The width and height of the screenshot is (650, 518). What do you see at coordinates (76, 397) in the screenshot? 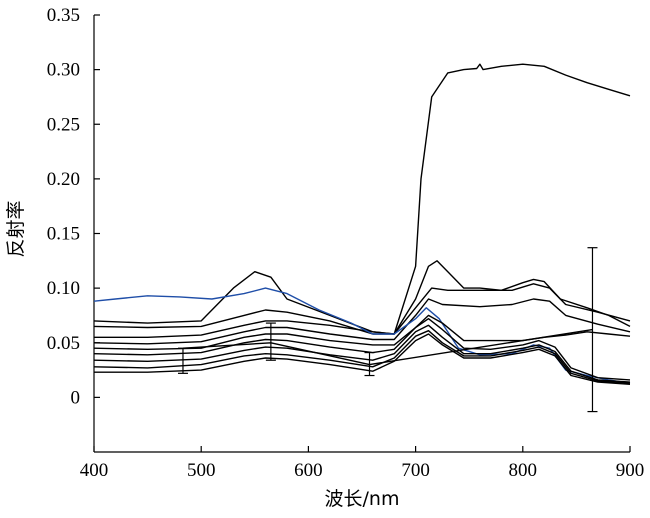
I see `y-tick-label: 0` at bounding box center [76, 397].